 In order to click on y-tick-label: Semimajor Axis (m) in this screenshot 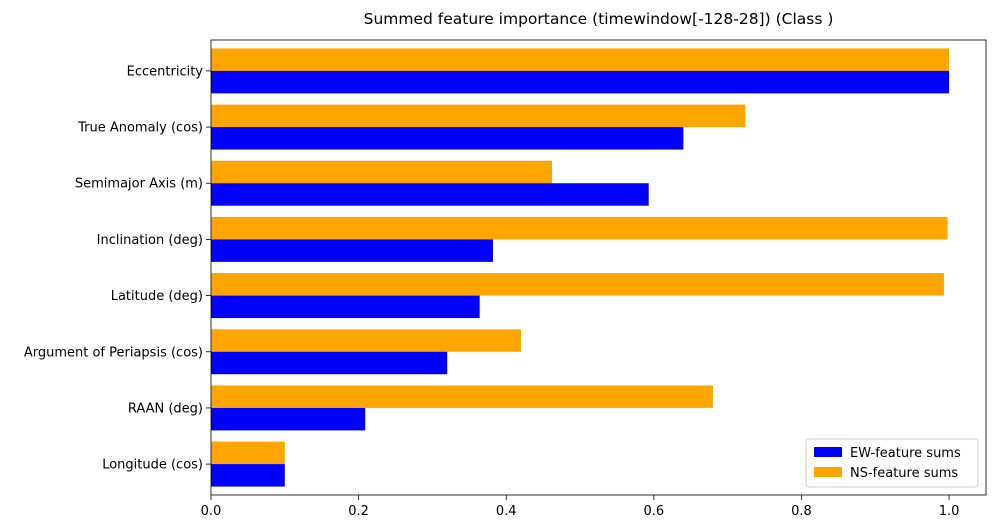, I will do `click(139, 184)`.